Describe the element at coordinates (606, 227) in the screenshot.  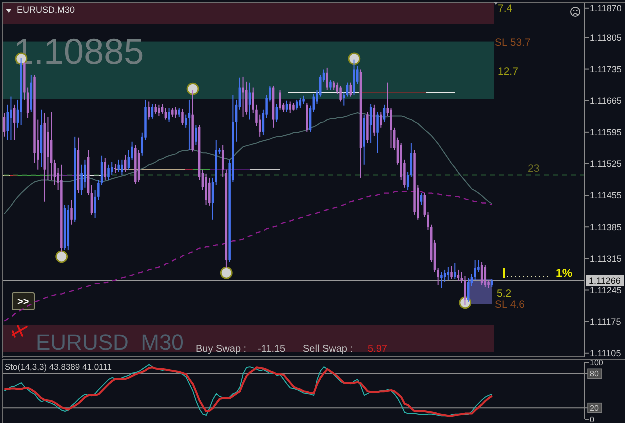
I see `y-tick-label: 1.11385` at that location.